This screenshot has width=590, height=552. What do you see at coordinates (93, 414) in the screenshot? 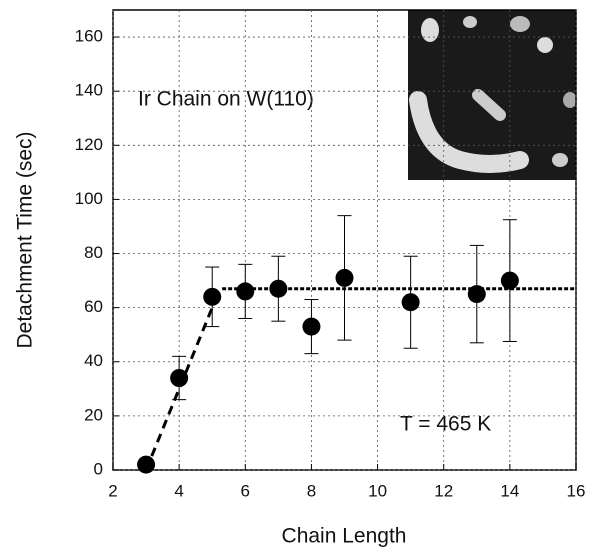
I see `y-tick-label: 20` at bounding box center [93, 414].